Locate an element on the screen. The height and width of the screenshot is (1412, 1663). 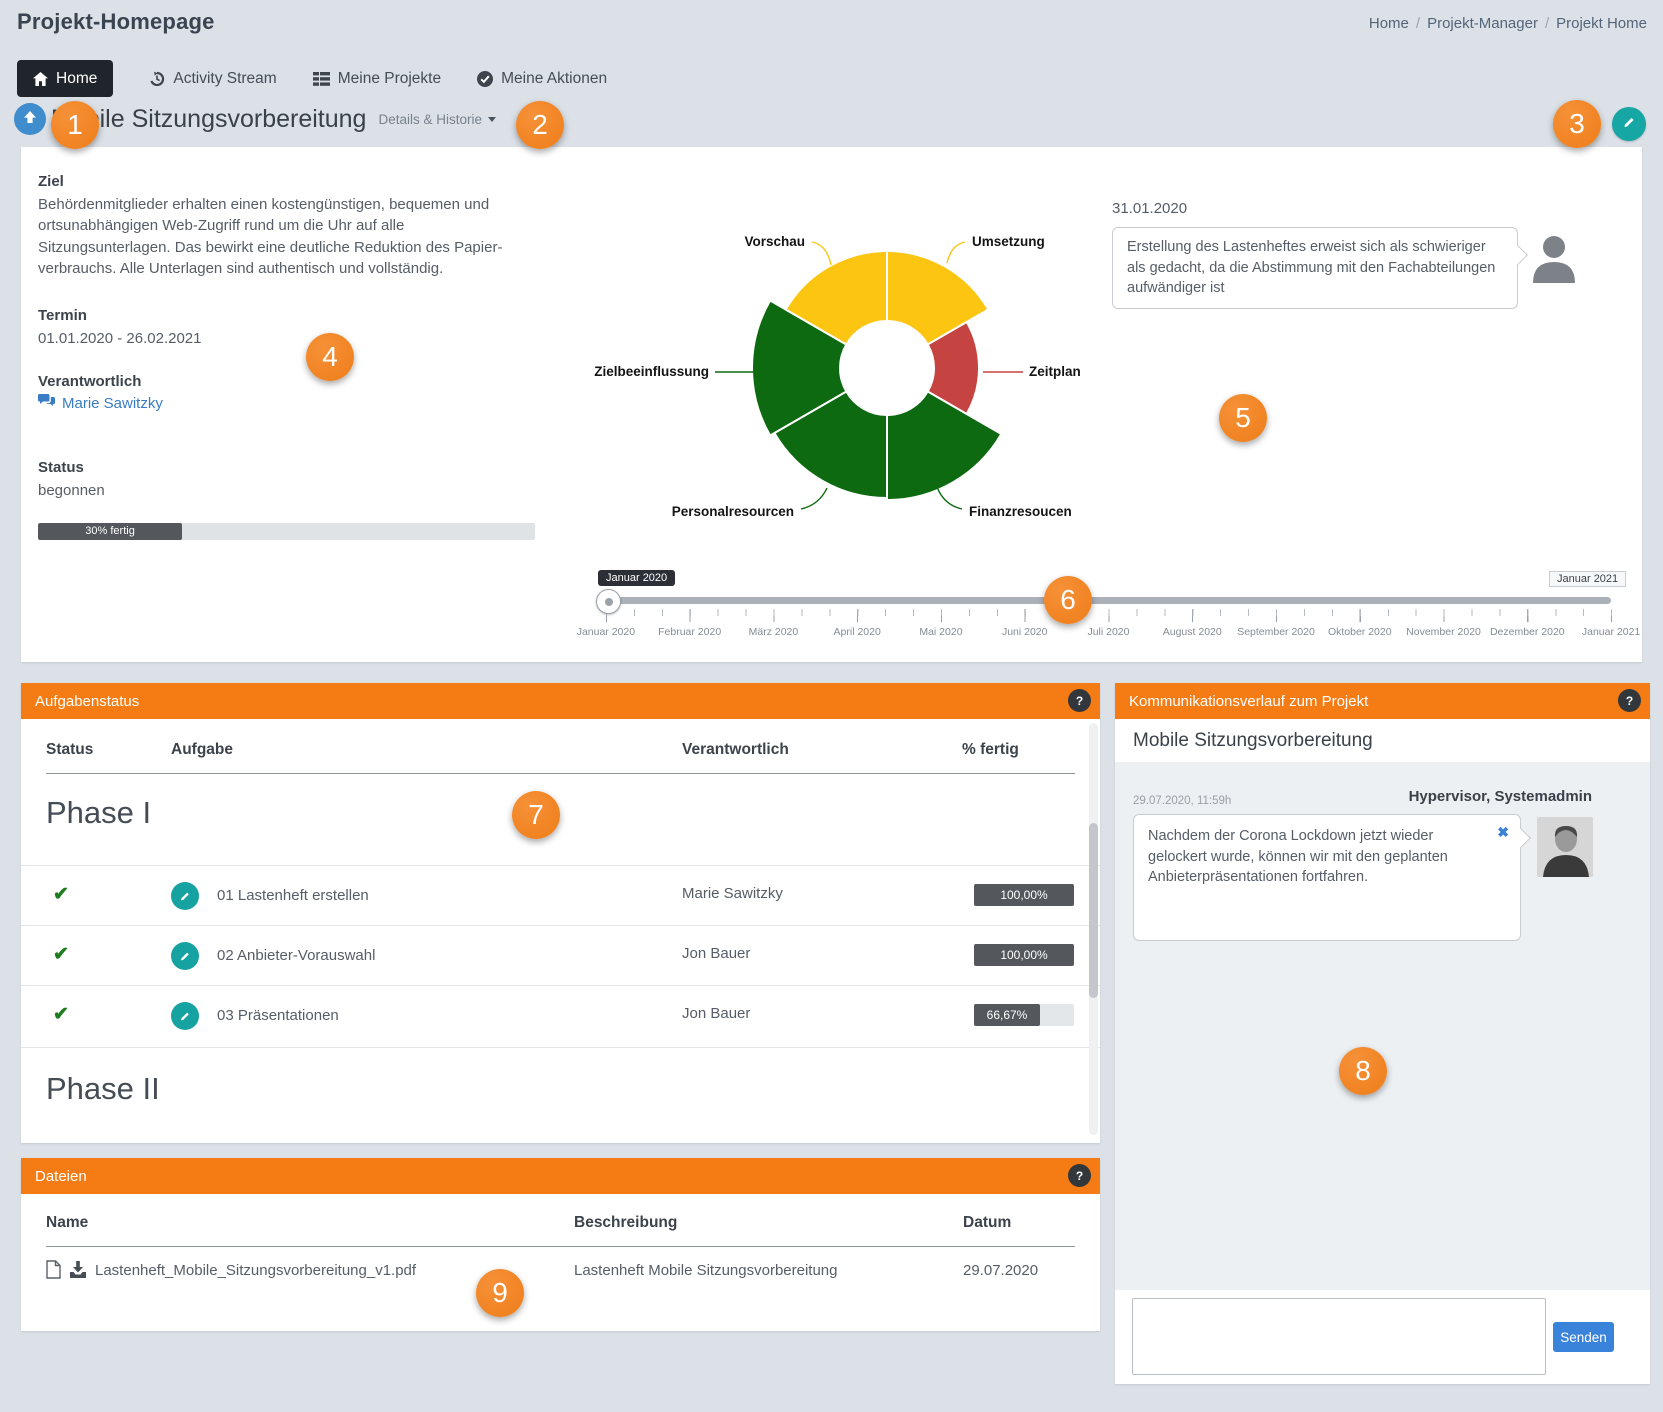
donut-label-personalresourcen: Personalresourcen is located at coordinates (733, 511).